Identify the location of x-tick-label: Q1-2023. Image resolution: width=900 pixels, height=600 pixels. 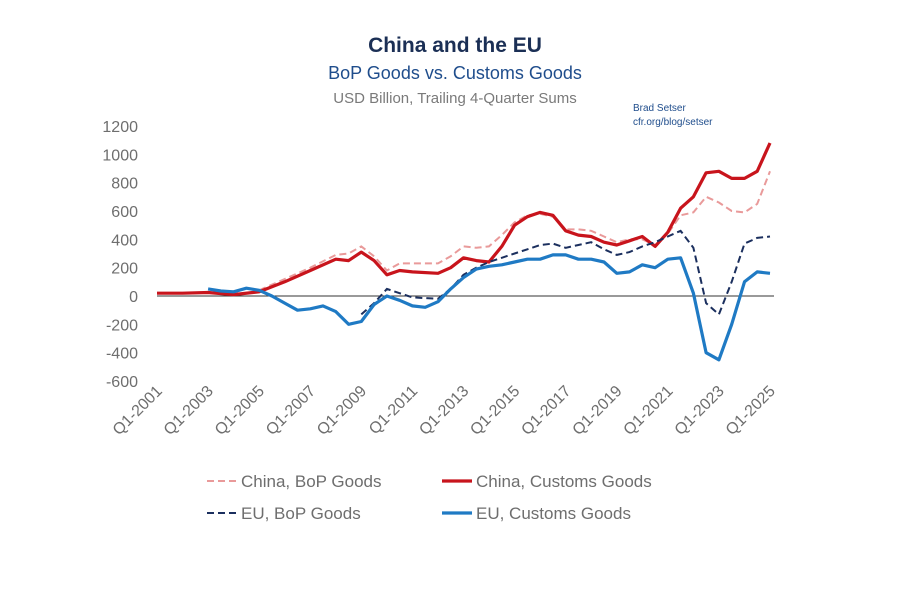
(700, 411).